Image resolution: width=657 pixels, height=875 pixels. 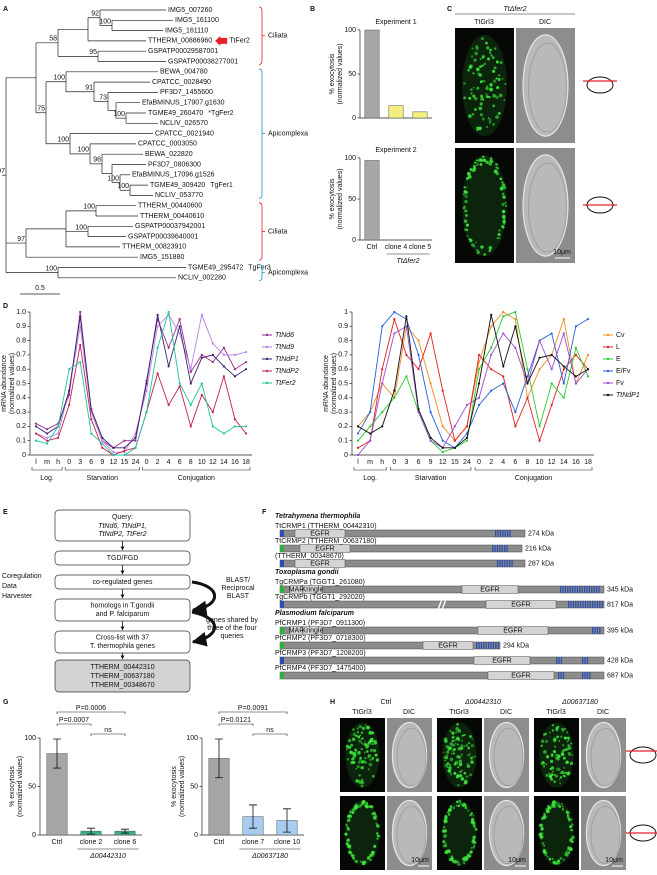 What do you see at coordinates (623, 371) in the screenshot?
I see `legend-label: E/Fv` at bounding box center [623, 371].